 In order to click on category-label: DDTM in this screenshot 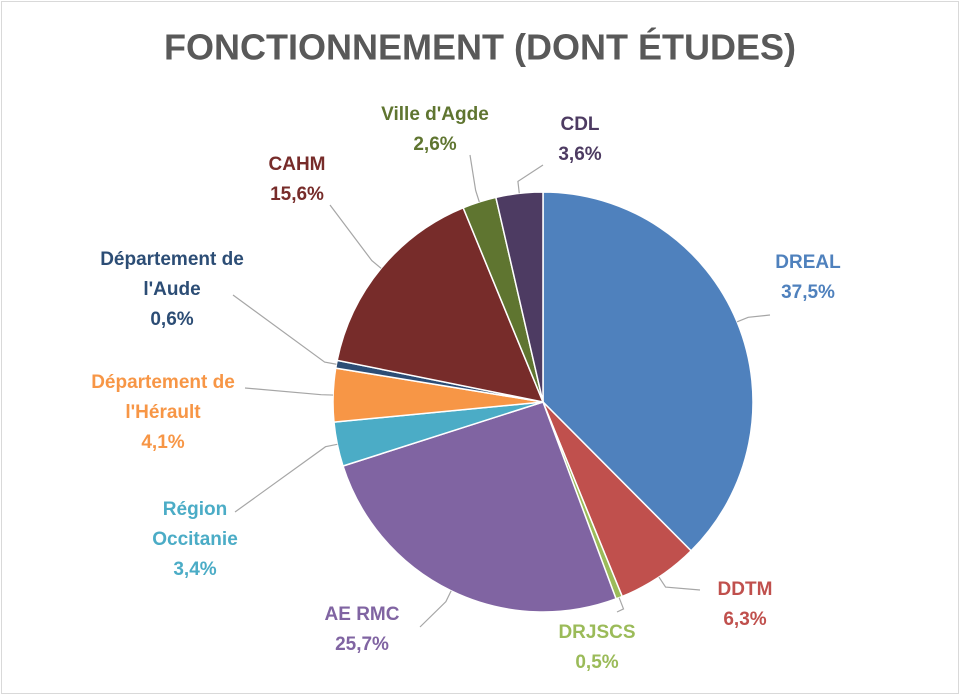, I will do `click(745, 589)`.